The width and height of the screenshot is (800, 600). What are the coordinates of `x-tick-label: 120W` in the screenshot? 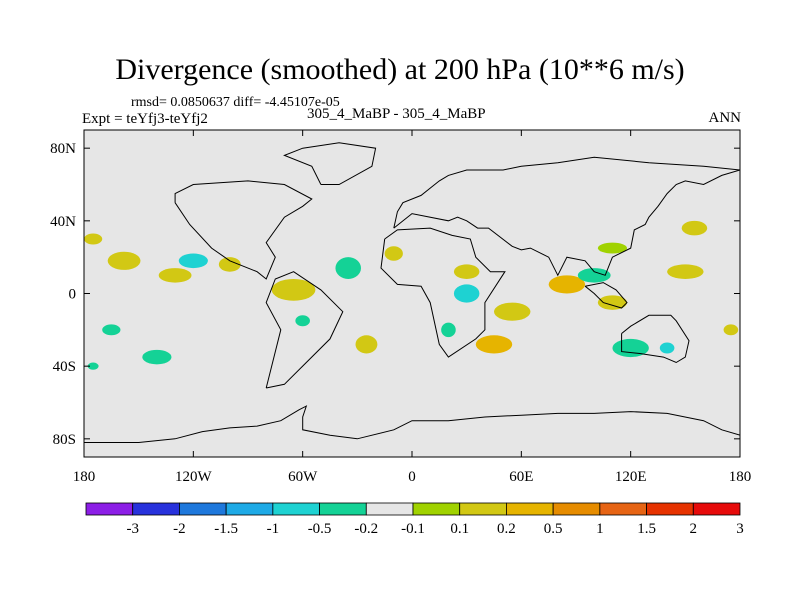 It's located at (194, 477).